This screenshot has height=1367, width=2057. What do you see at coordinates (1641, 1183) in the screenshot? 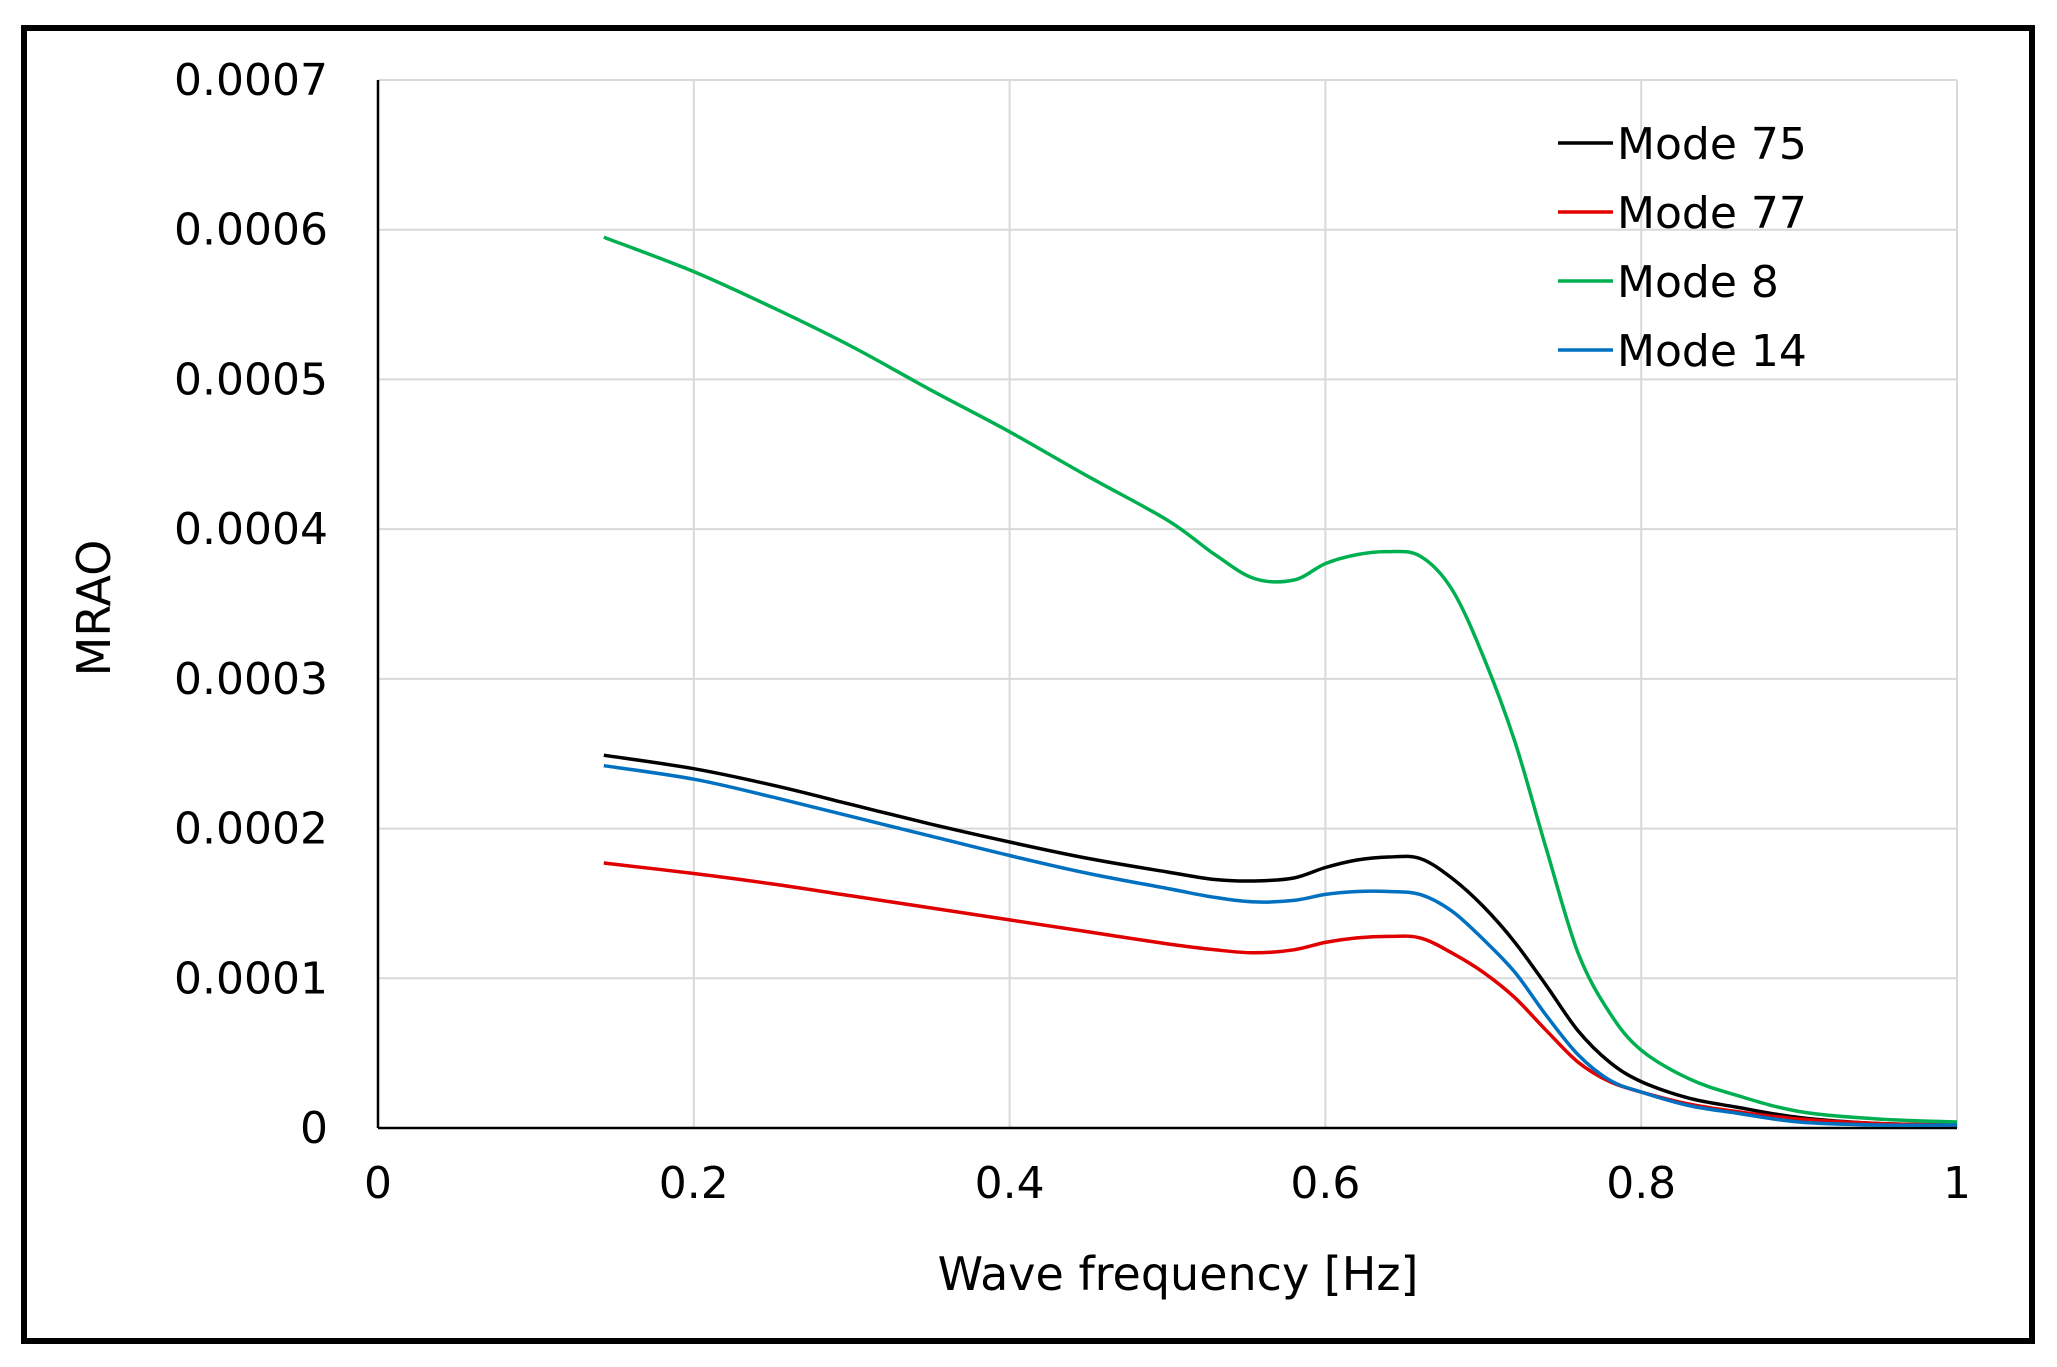
I see `x-tick-label: 0.8` at bounding box center [1641, 1183].